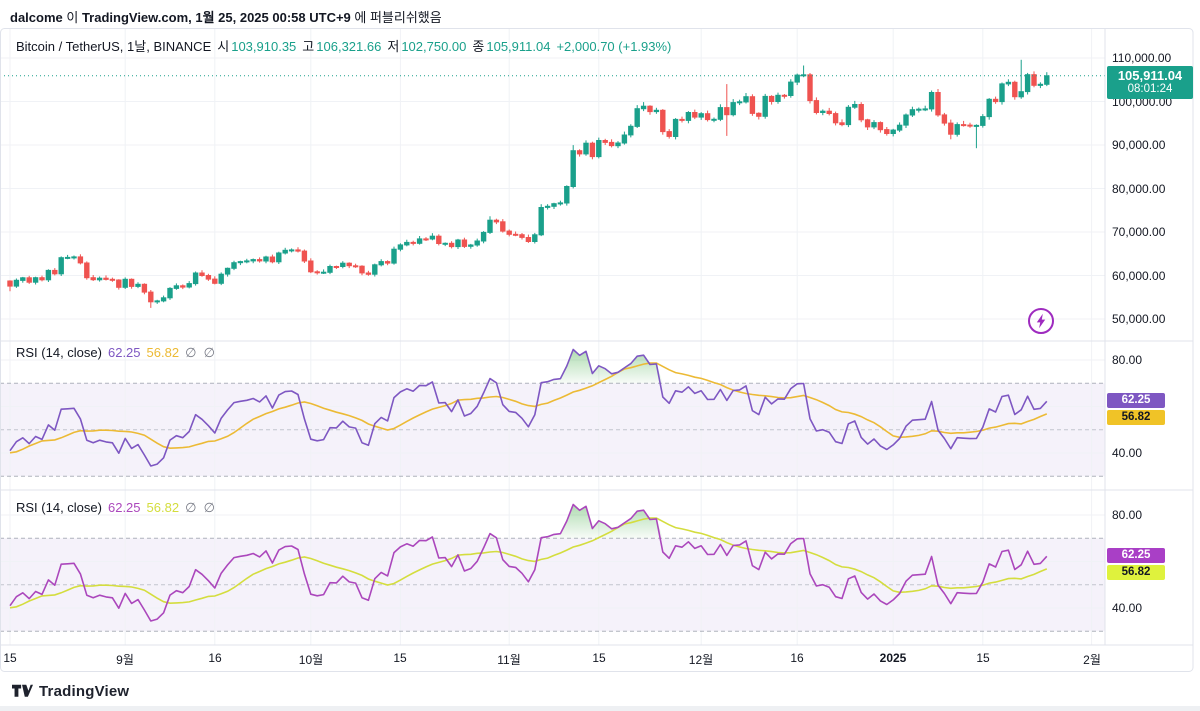  I want to click on rsi1-hidden-values-icon: ∅ ∅, so click(200, 352).